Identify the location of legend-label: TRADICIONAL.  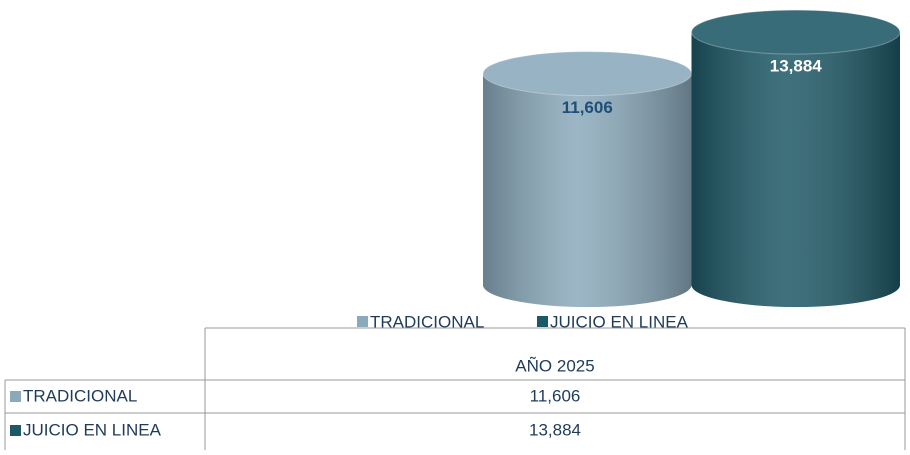
(427, 321).